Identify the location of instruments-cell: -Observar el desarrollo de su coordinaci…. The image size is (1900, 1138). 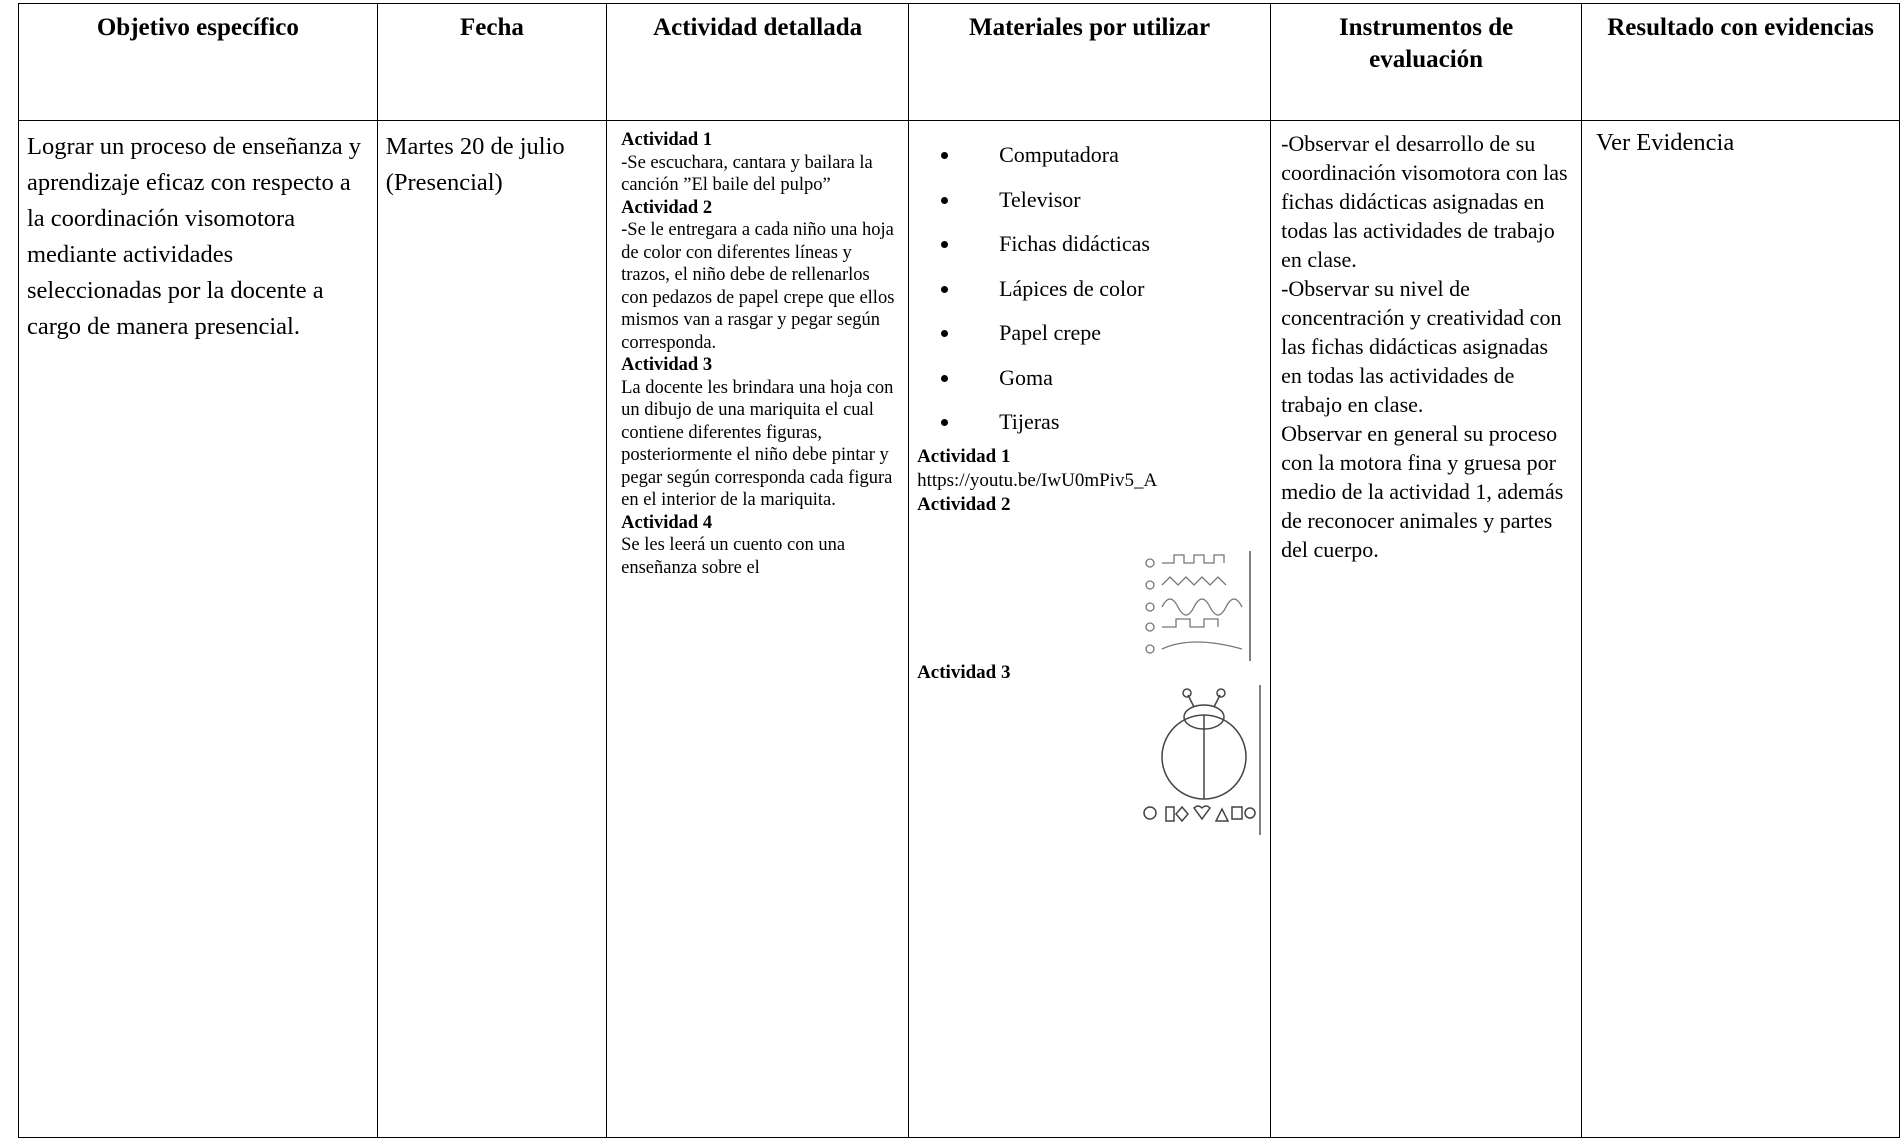
(1426, 629).